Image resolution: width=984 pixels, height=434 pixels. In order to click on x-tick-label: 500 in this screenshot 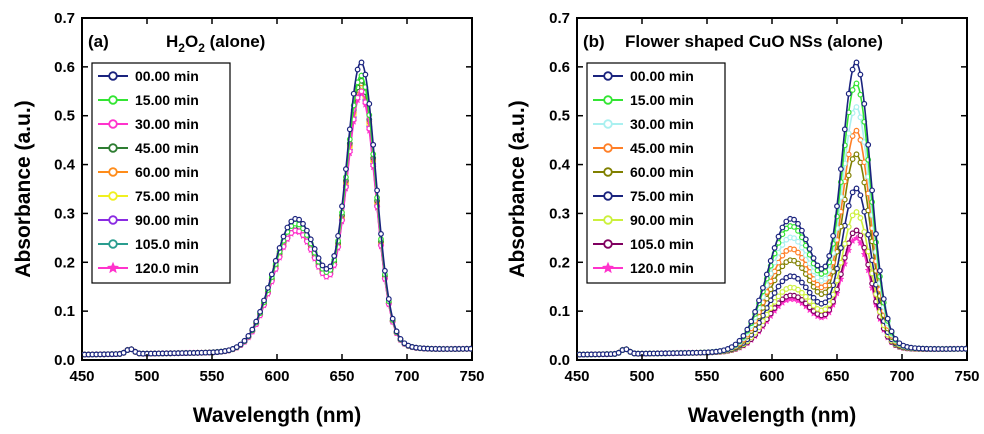, I will do `click(146, 376)`.